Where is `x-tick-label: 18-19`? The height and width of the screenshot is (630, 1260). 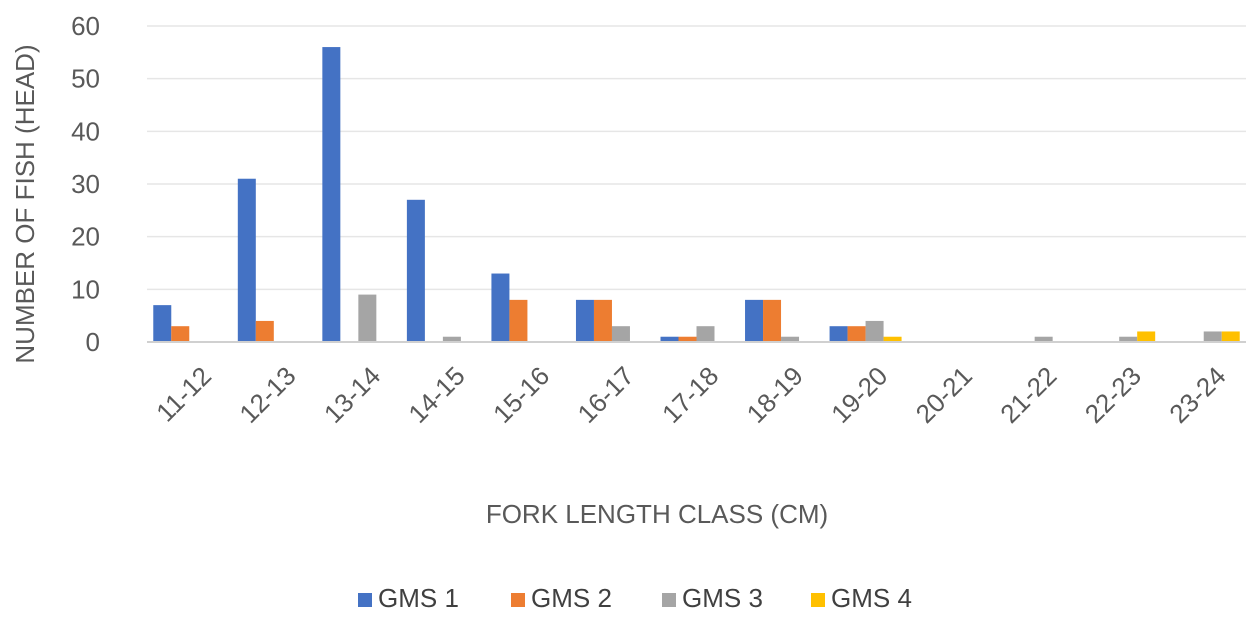 x-tick-label: 18-19 is located at coordinates (775, 395).